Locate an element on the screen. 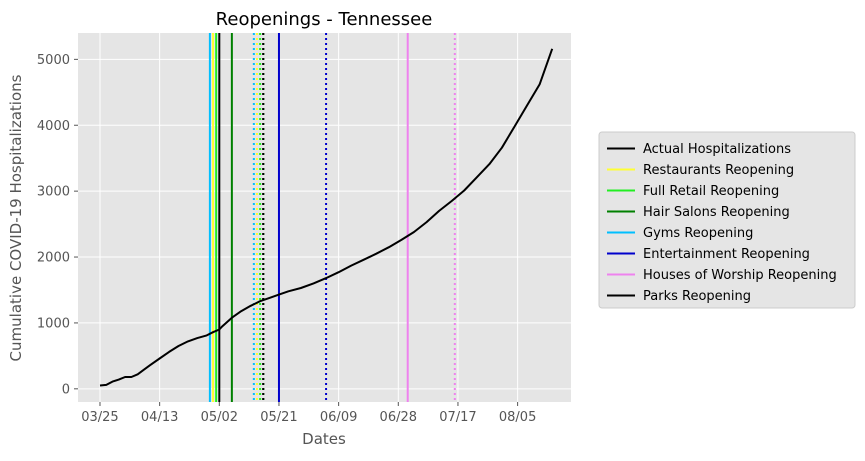 This screenshot has height=461, width=865. x-tick-label: 04/13 is located at coordinates (159, 417).